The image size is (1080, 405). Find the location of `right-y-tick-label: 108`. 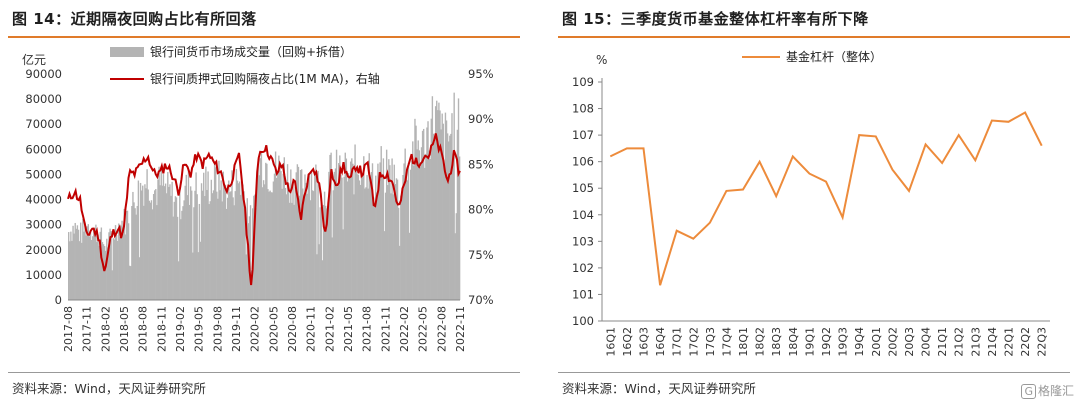

right-y-tick-label: 108 is located at coordinates (583, 109).